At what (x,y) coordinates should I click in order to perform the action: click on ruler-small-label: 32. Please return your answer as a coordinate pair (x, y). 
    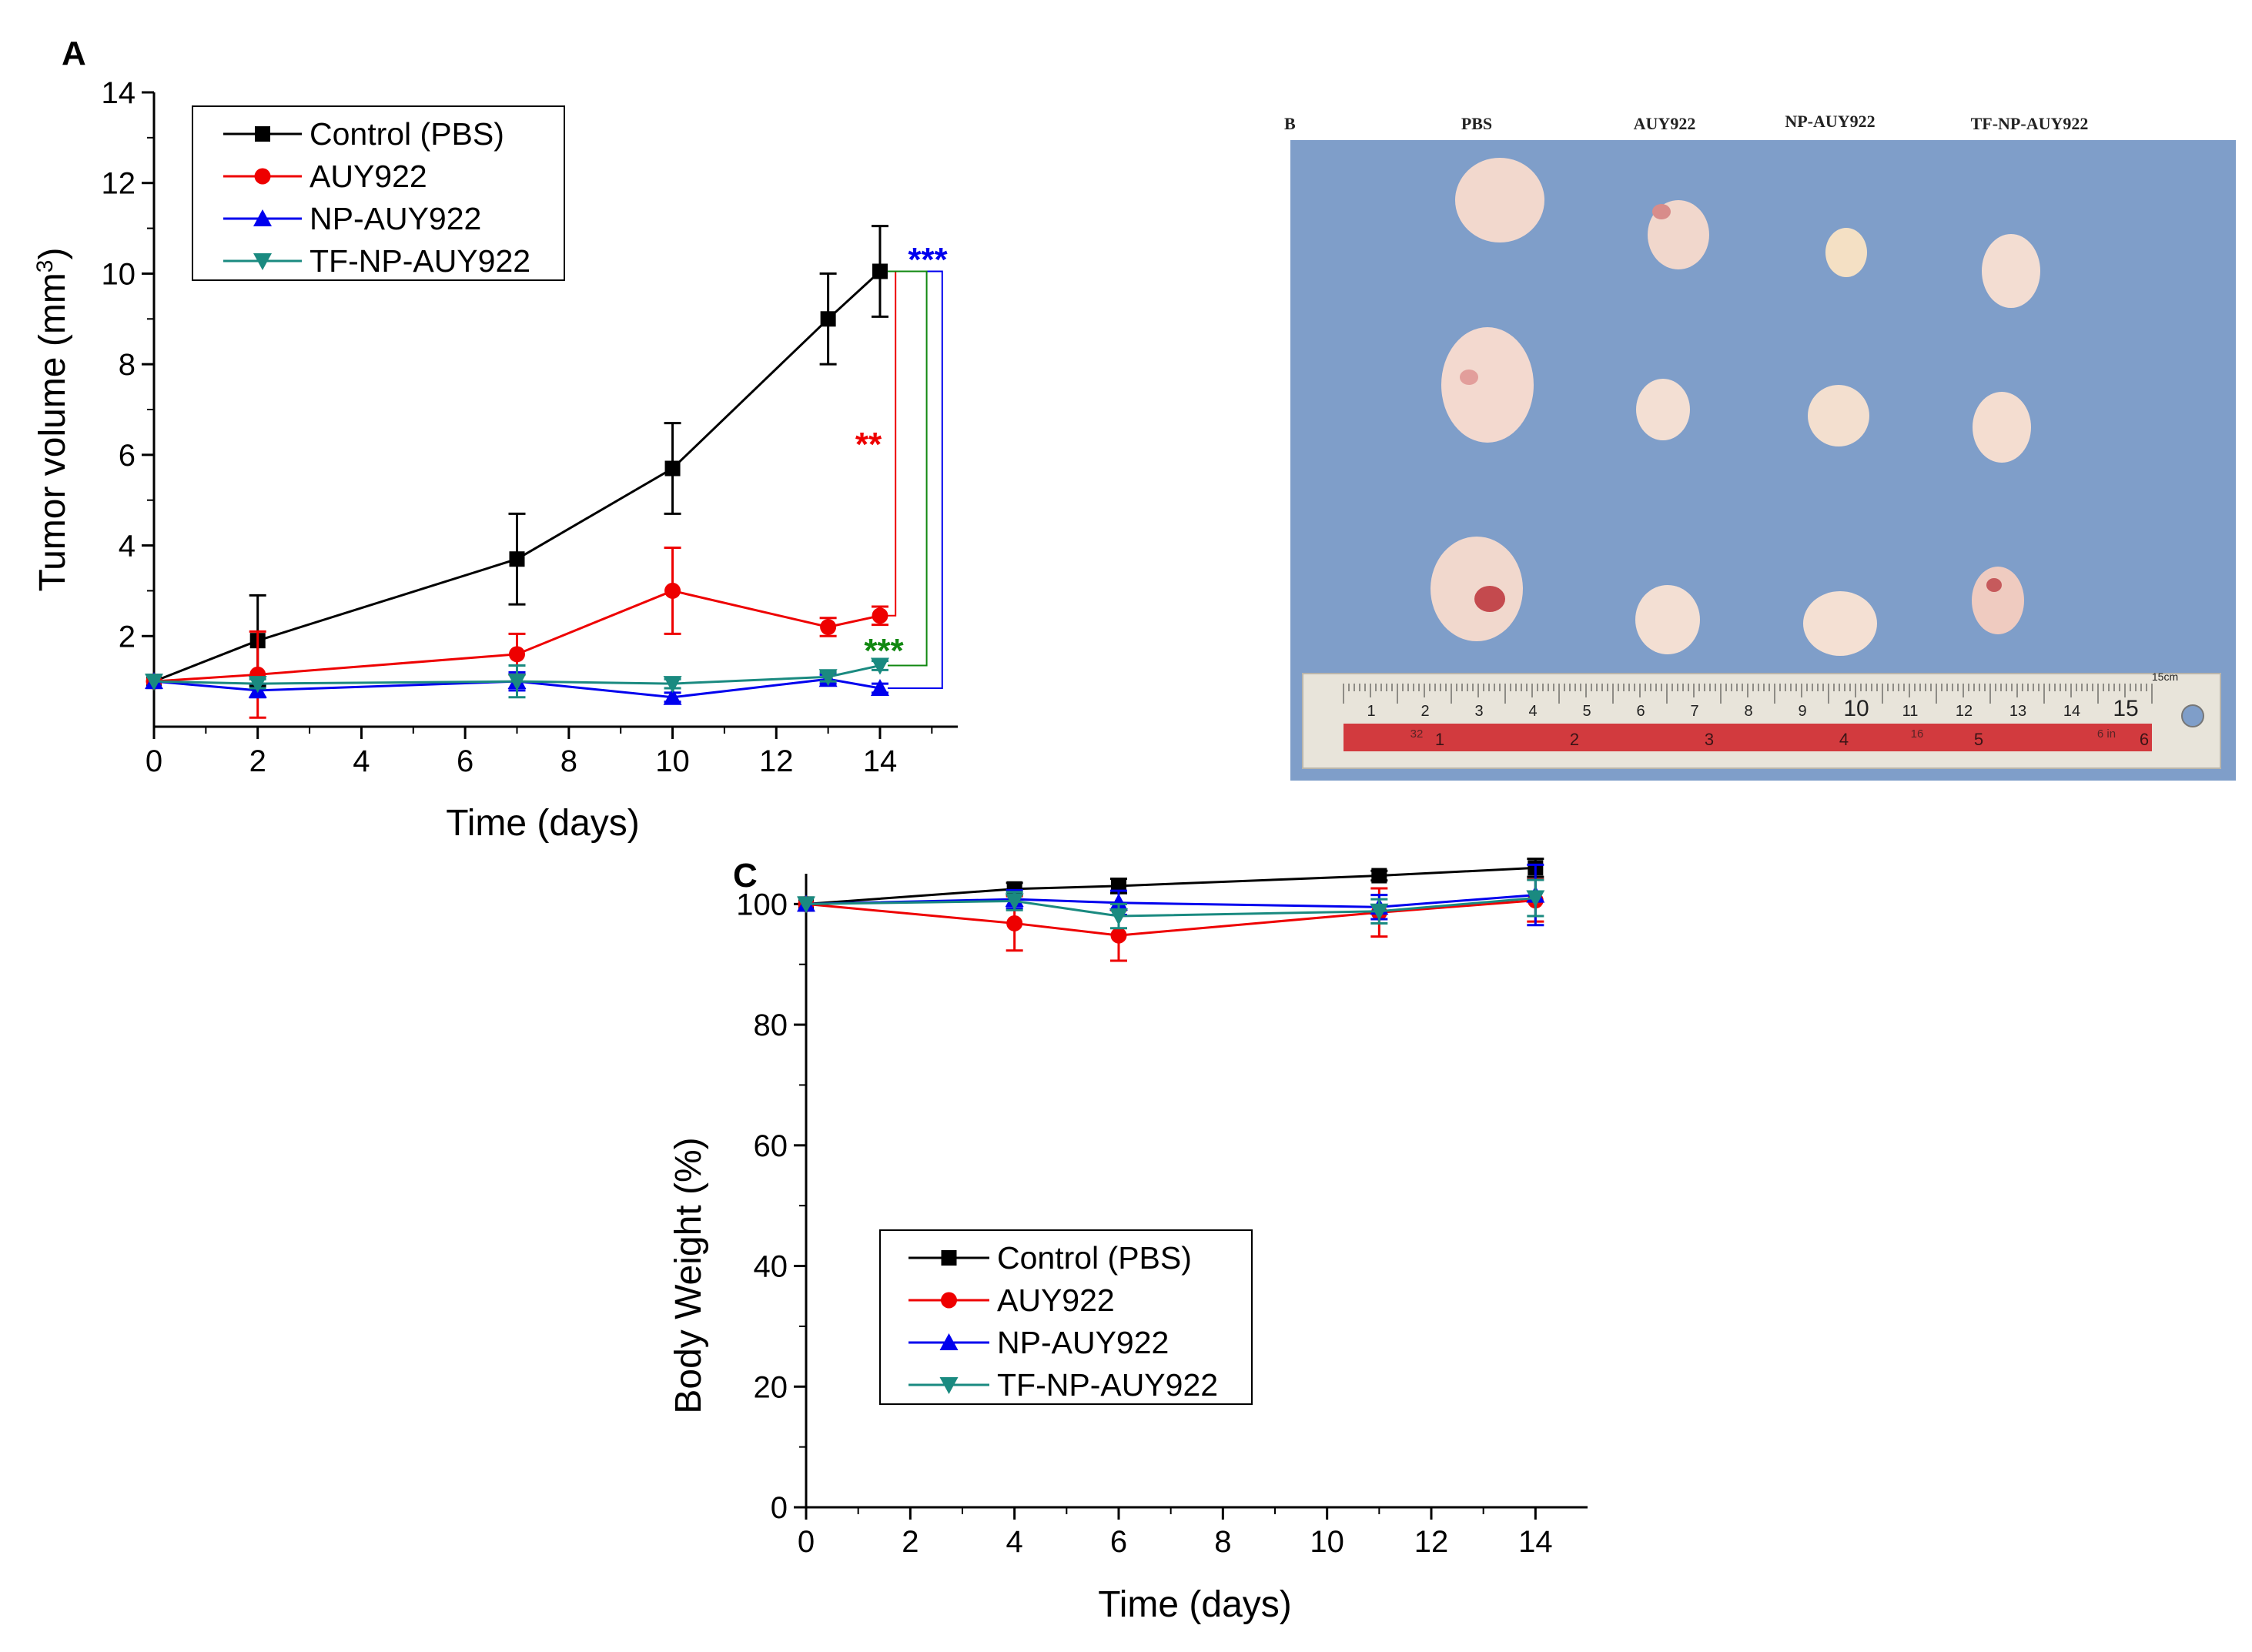
    Looking at the image, I should click on (1417, 734).